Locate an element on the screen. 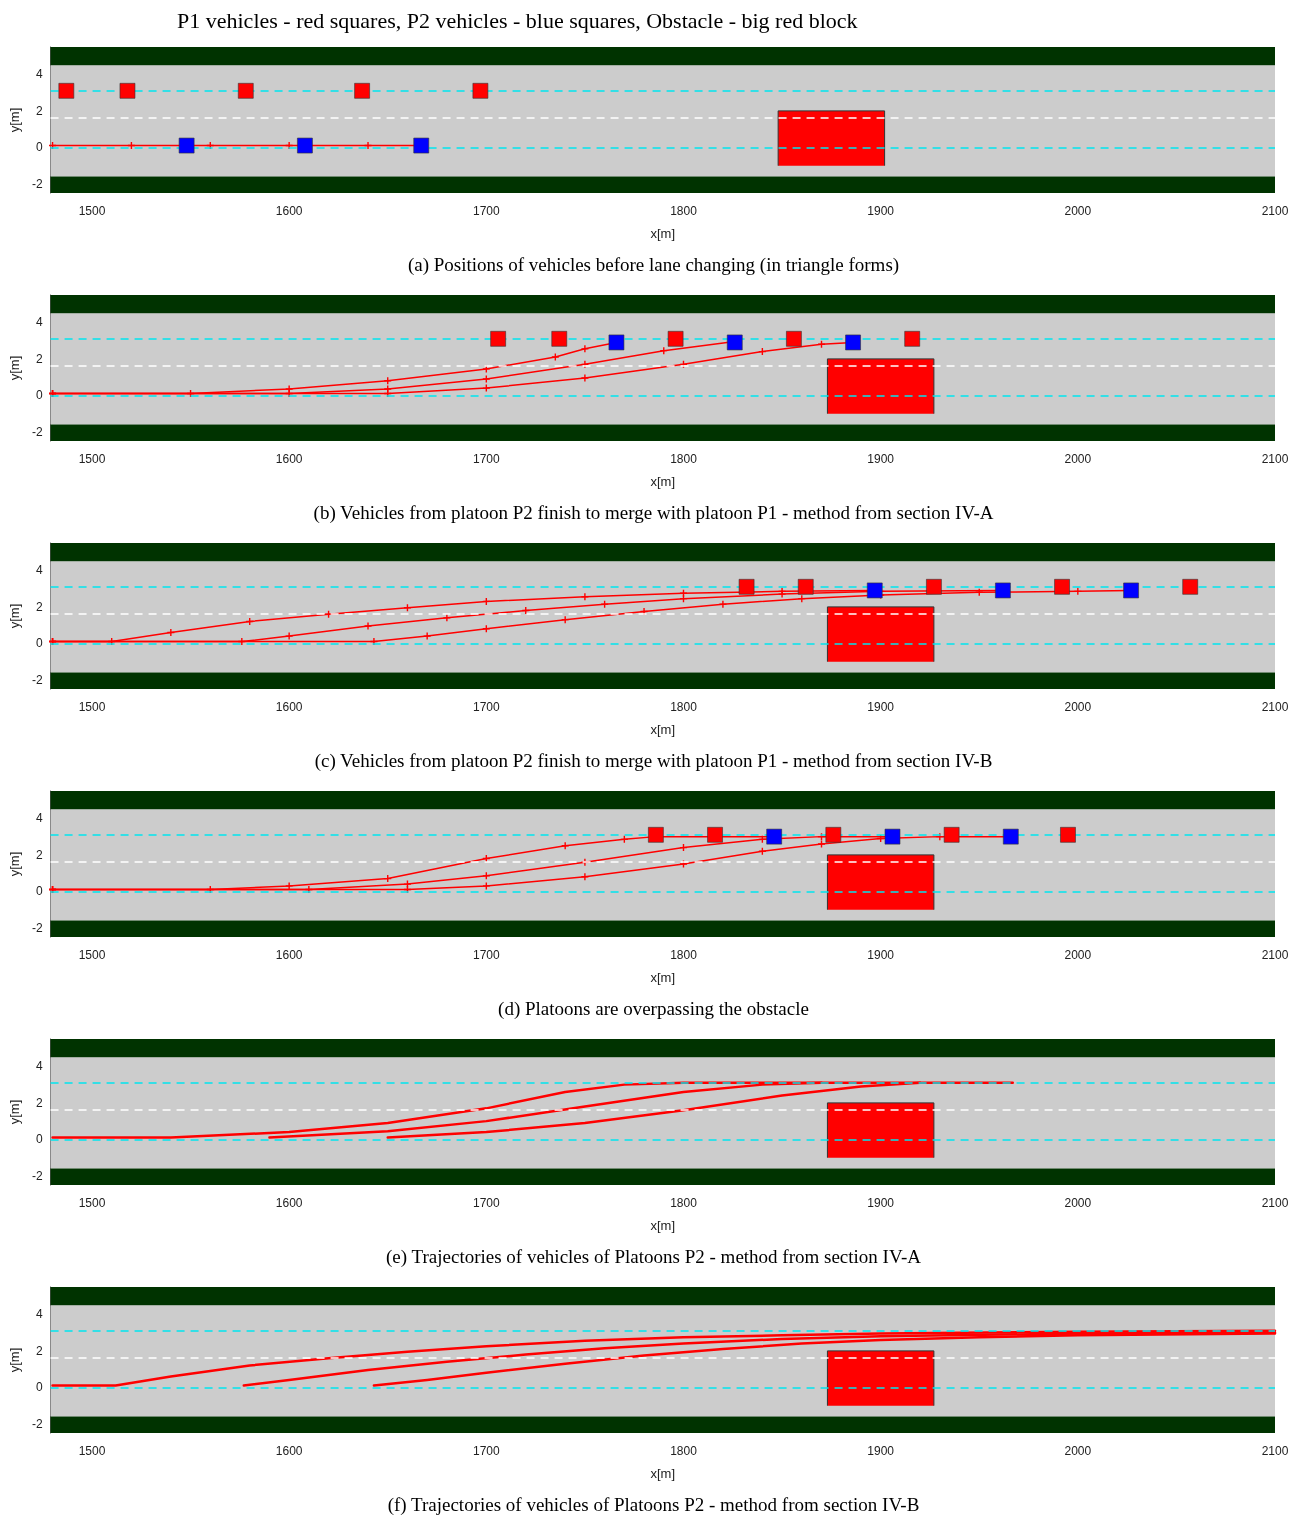 The height and width of the screenshot is (1515, 1307). text: (a) Positions of vehicles before lane changing (in triangle forms) is located at coordinates (653, 265).